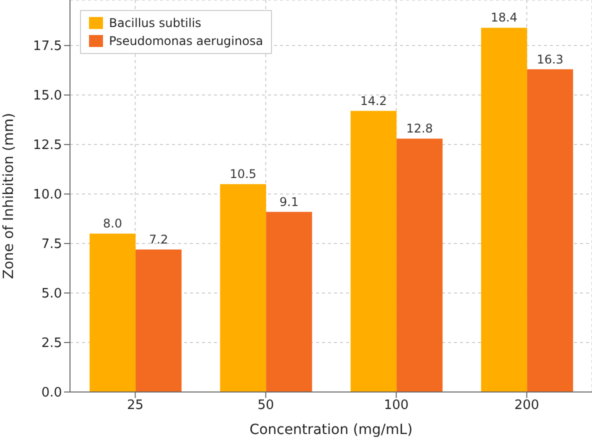 The image size is (592, 448). What do you see at coordinates (550, 59) in the screenshot?
I see `data-label: 16.3` at bounding box center [550, 59].